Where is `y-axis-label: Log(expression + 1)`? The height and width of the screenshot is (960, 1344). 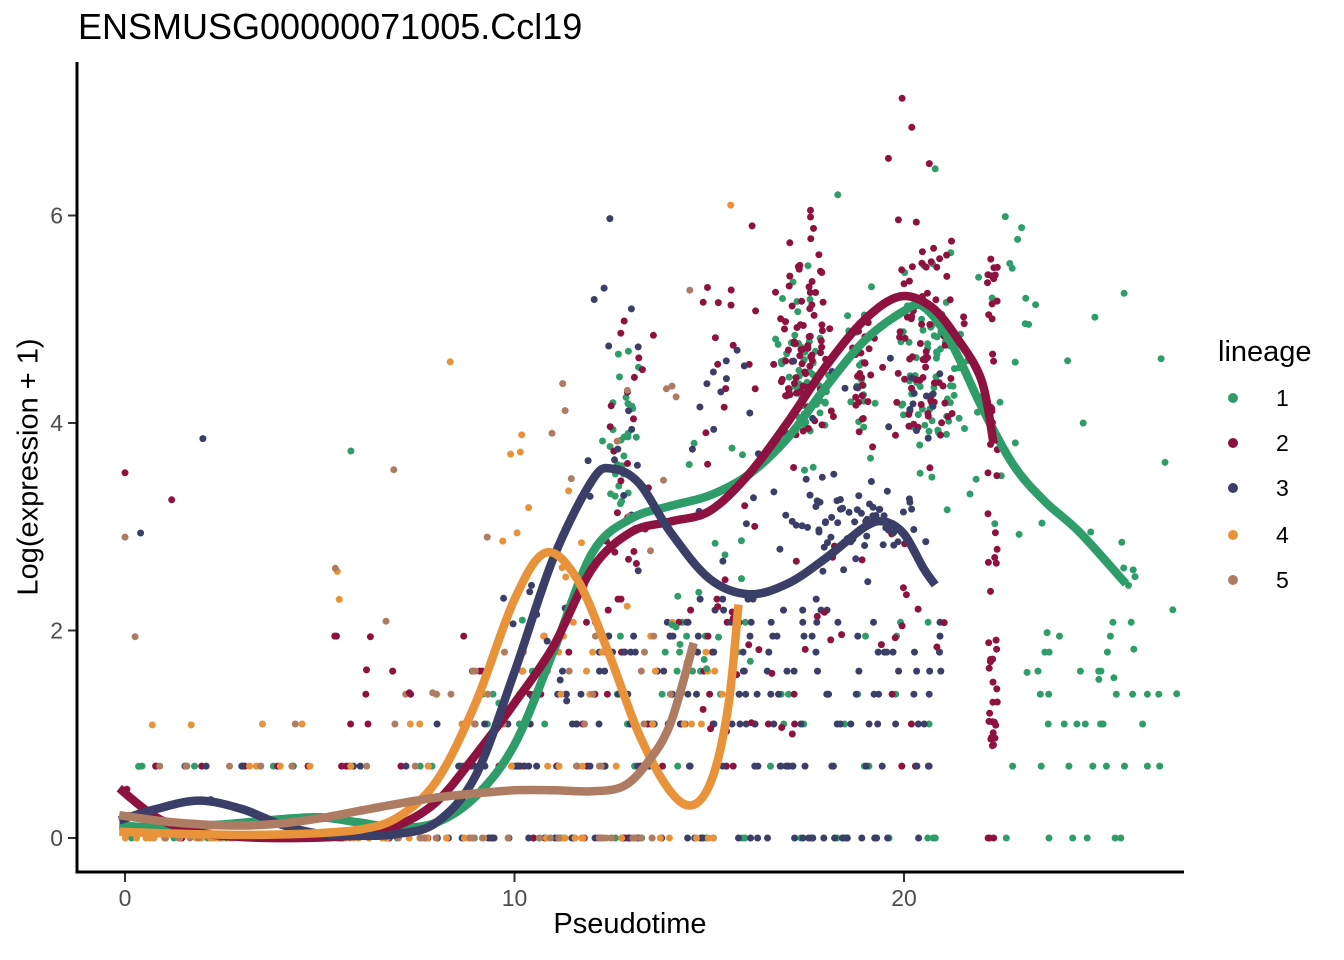 y-axis-label: Log(expression + 1) is located at coordinates (28, 467).